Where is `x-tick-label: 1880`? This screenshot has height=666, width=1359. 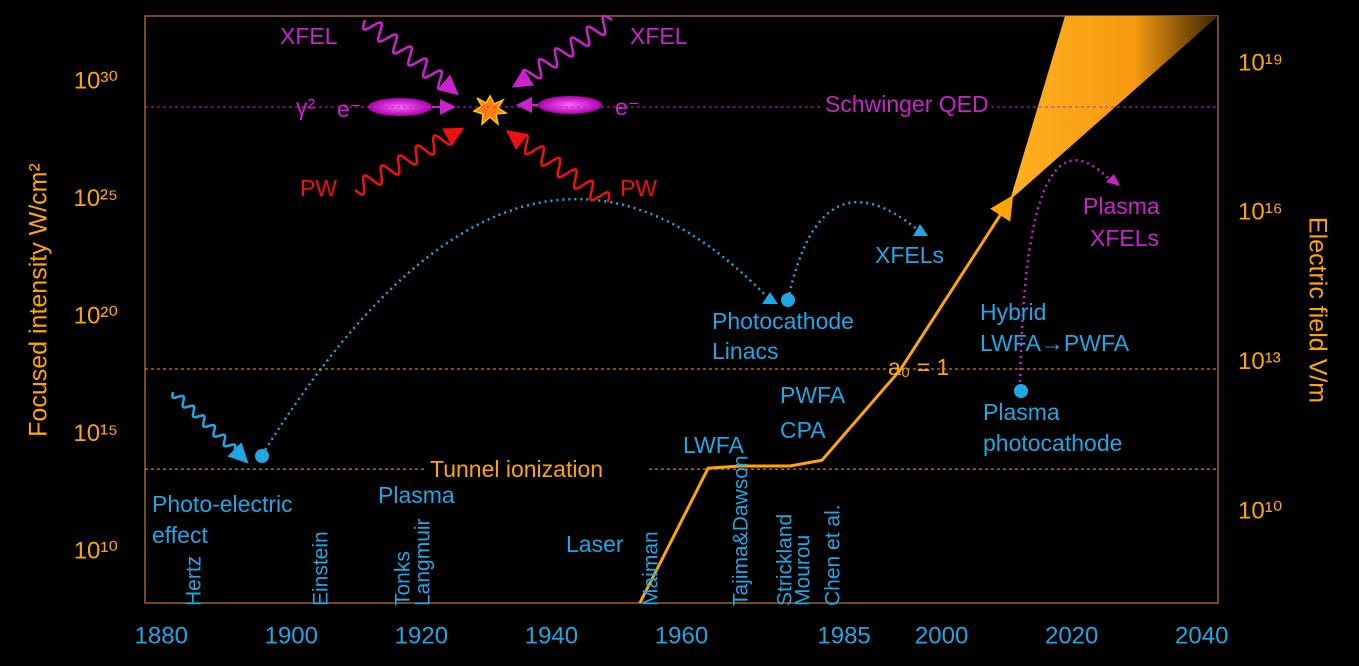 x-tick-label: 1880 is located at coordinates (161, 635).